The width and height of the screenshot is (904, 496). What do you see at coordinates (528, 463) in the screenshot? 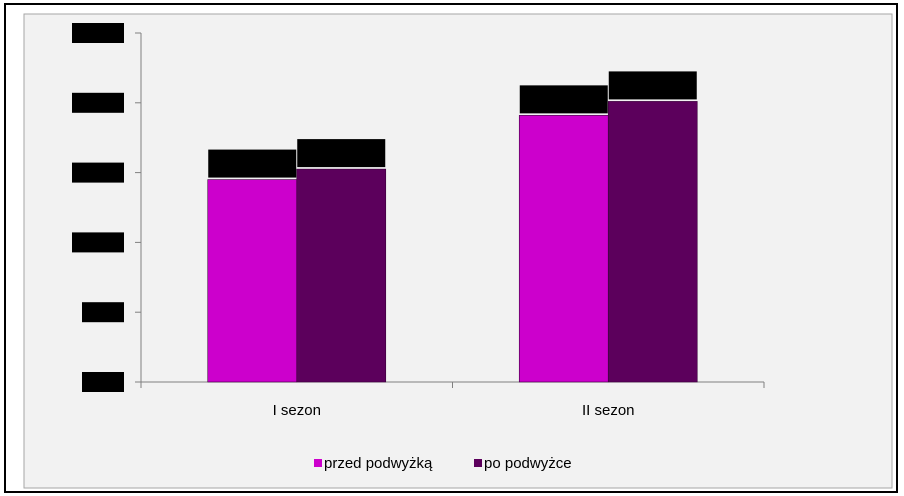
I see `legend-label: po podwyżce` at bounding box center [528, 463].